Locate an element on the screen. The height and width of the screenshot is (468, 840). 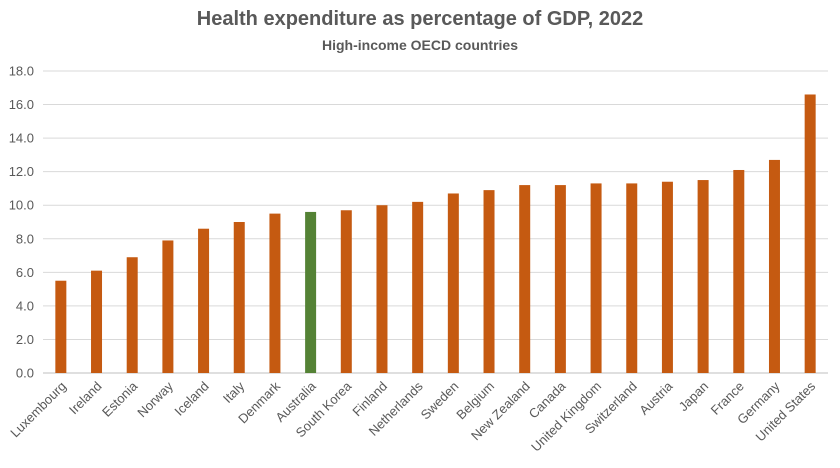
bar-luxembourg is located at coordinates (61, 326).